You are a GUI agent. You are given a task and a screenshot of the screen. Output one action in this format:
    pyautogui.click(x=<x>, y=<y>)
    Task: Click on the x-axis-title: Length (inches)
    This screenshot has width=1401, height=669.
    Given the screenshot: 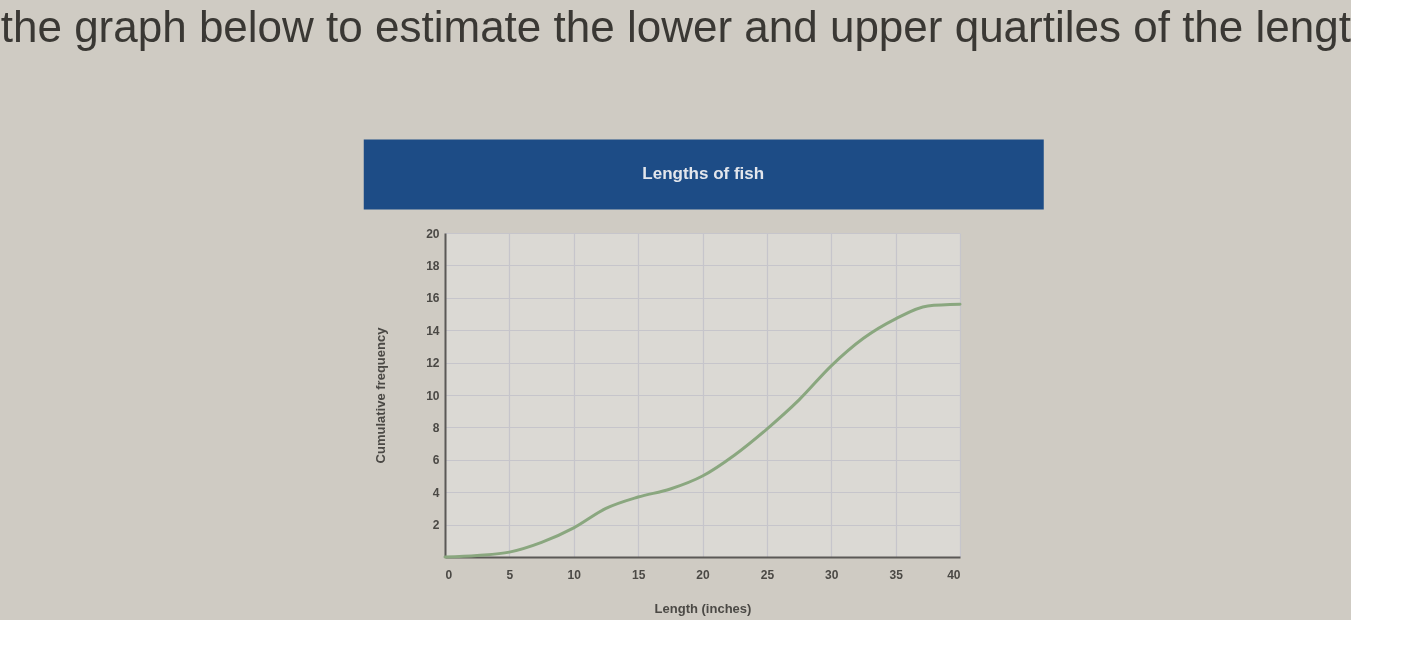 What is the action you would take?
    pyautogui.click(x=703, y=608)
    